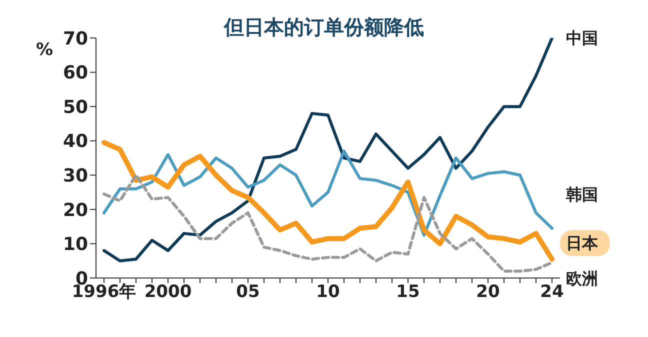  What do you see at coordinates (328, 292) in the screenshot?
I see `x-tick-label: 10` at bounding box center [328, 292].